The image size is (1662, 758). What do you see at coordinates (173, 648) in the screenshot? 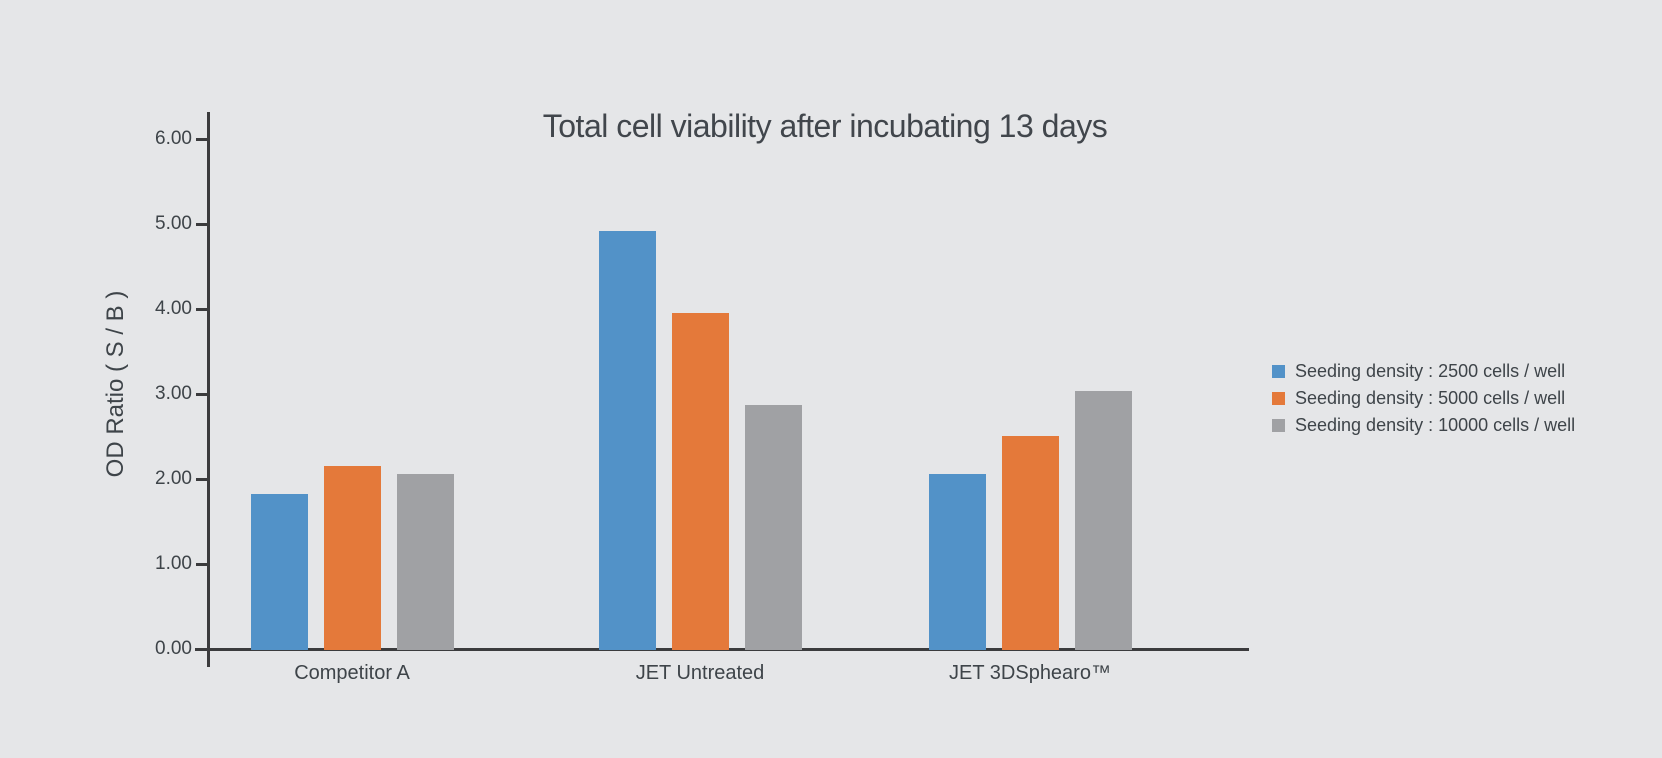
I see `y-axis-tick-label: 0.00` at bounding box center [173, 648].